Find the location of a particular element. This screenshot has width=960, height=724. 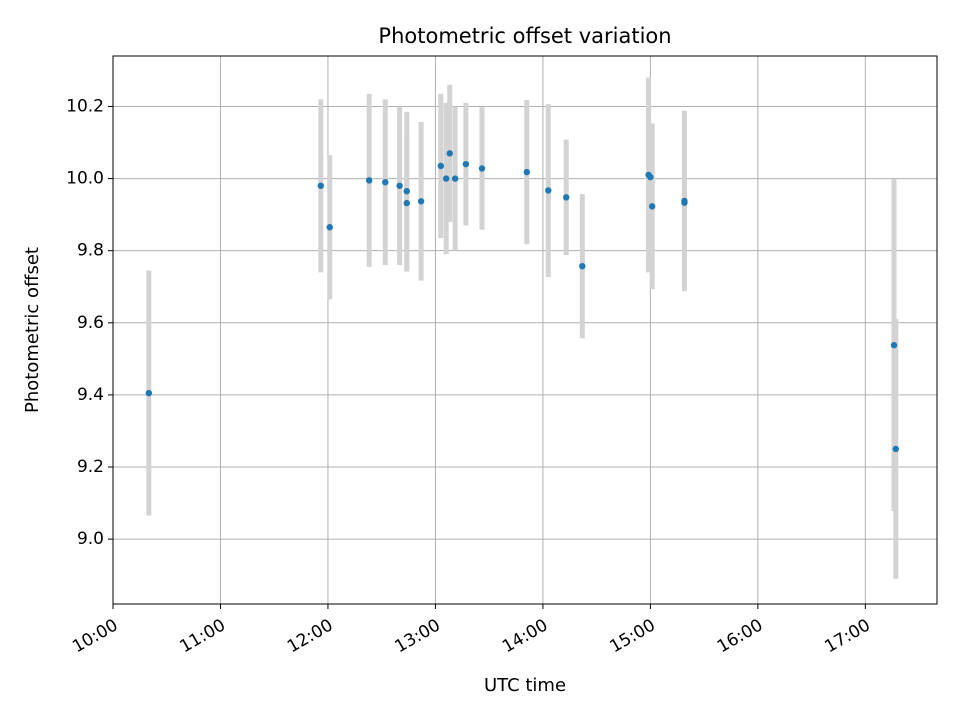

y-tick-label: 9.2 is located at coordinates (90, 467).